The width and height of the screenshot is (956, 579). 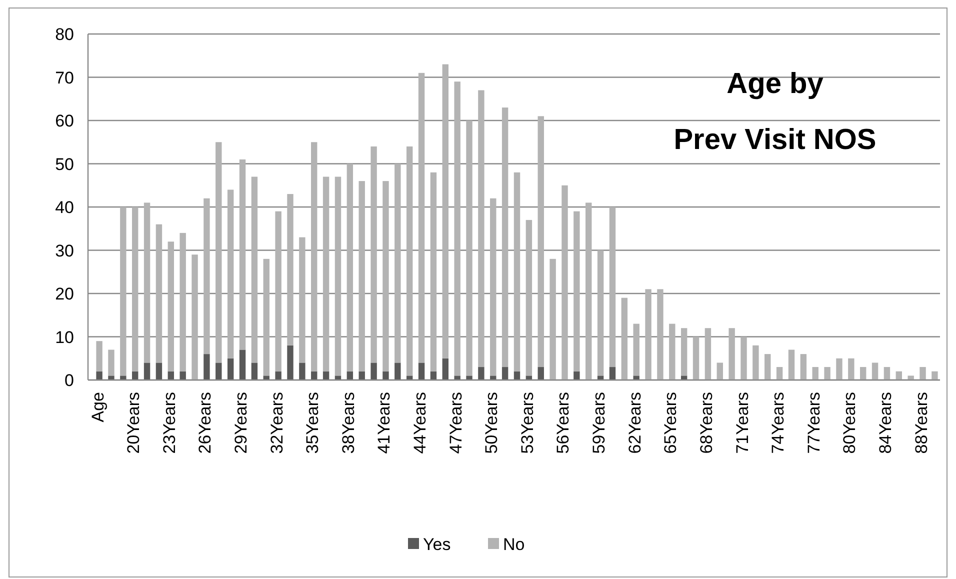 I want to click on x-tick-label: 88Years, so click(x=921, y=423).